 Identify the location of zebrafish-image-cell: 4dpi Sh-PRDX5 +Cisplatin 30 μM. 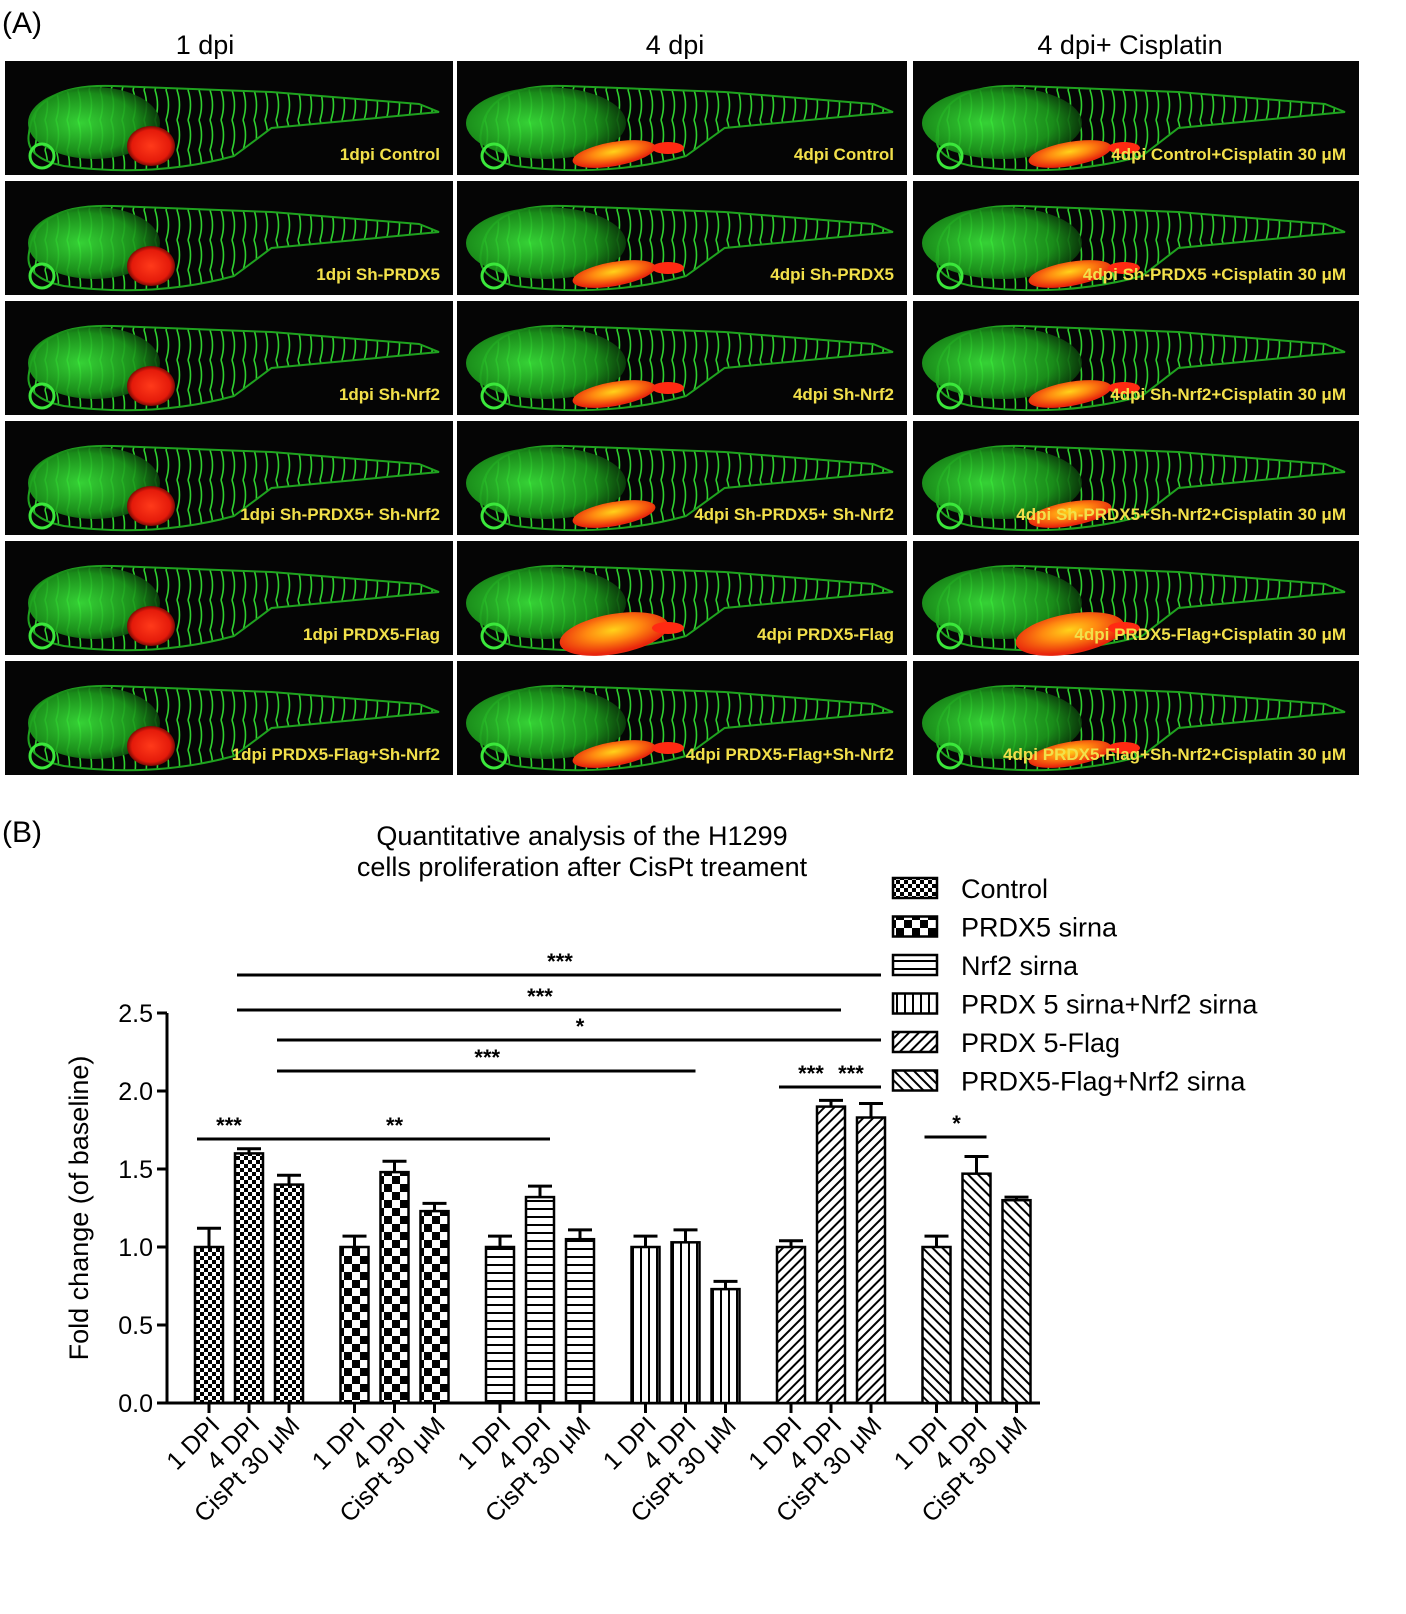
(1136, 238).